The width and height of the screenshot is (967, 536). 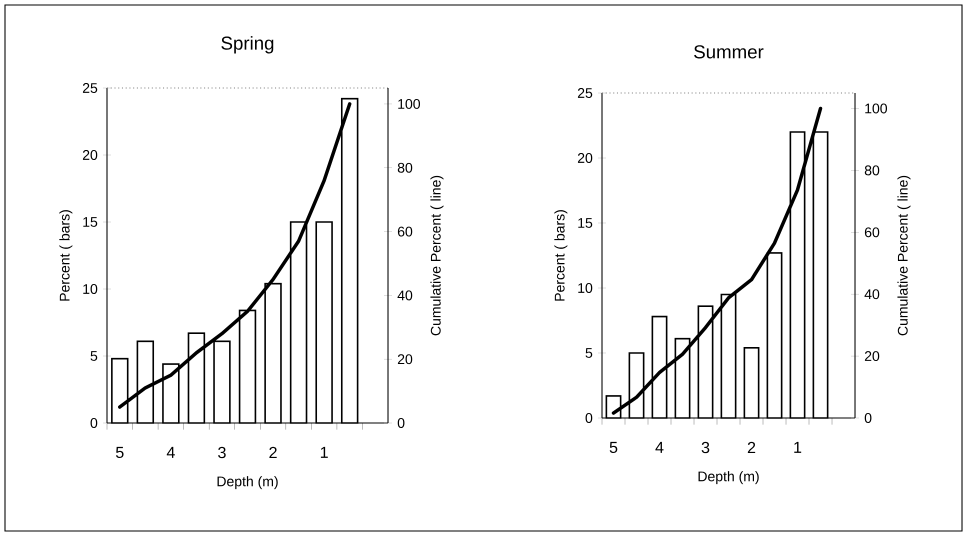 I want to click on chart-title: Spring, so click(x=247, y=45).